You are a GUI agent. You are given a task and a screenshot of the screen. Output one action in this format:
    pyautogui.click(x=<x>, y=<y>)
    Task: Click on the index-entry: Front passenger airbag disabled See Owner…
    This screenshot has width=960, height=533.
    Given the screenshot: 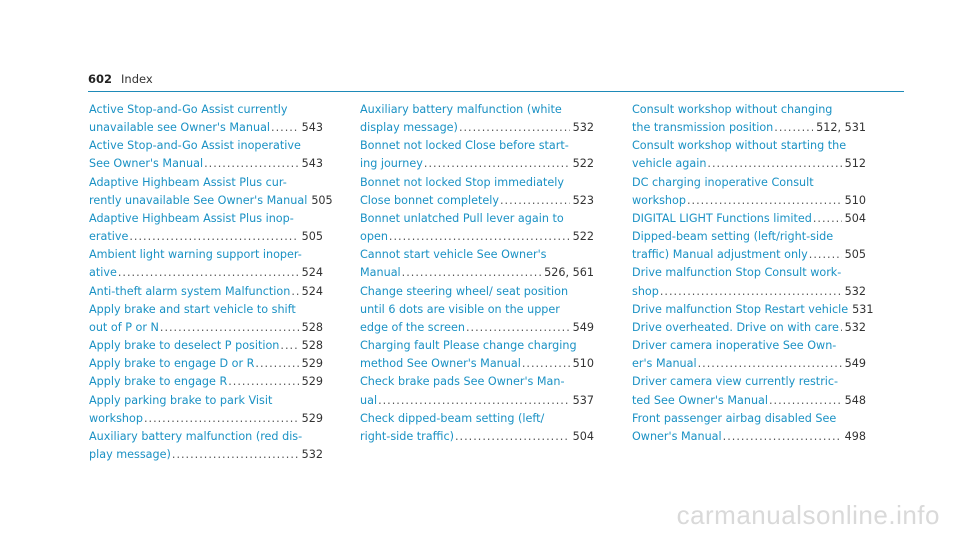 What is the action you would take?
    pyautogui.click(x=749, y=428)
    